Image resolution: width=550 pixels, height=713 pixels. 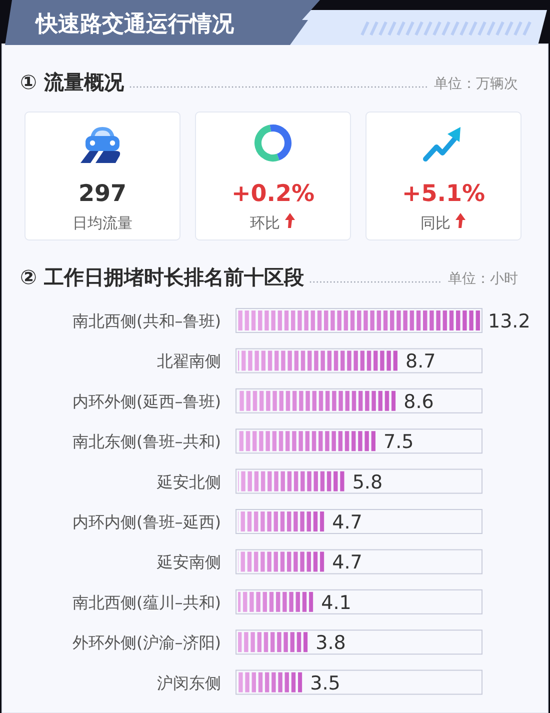 What do you see at coordinates (162, 277) in the screenshot?
I see `chart-title: ② 工作日拥堵时长排名前十区段` at bounding box center [162, 277].